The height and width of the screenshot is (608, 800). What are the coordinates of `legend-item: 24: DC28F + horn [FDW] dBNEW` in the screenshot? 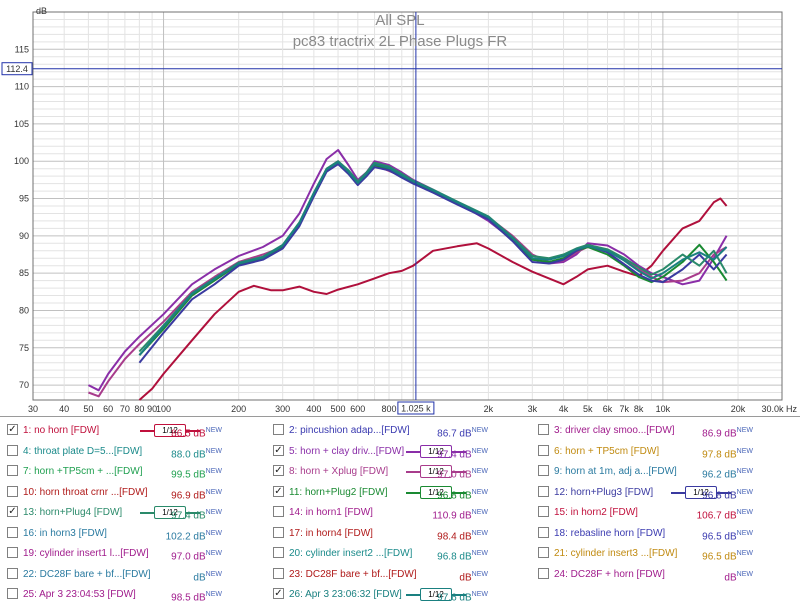 It's located at (664, 574).